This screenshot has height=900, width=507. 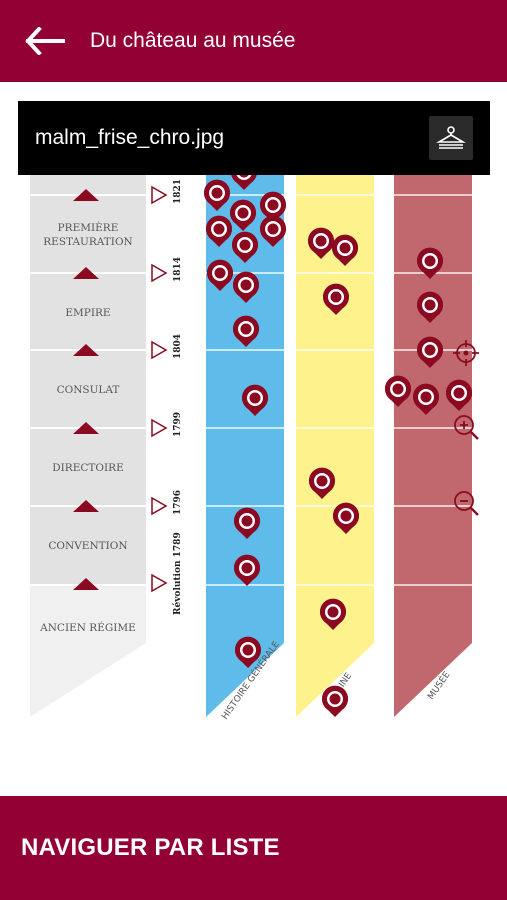 What do you see at coordinates (87, 313) in the screenshot?
I see `period-label-empire: EMPIRE` at bounding box center [87, 313].